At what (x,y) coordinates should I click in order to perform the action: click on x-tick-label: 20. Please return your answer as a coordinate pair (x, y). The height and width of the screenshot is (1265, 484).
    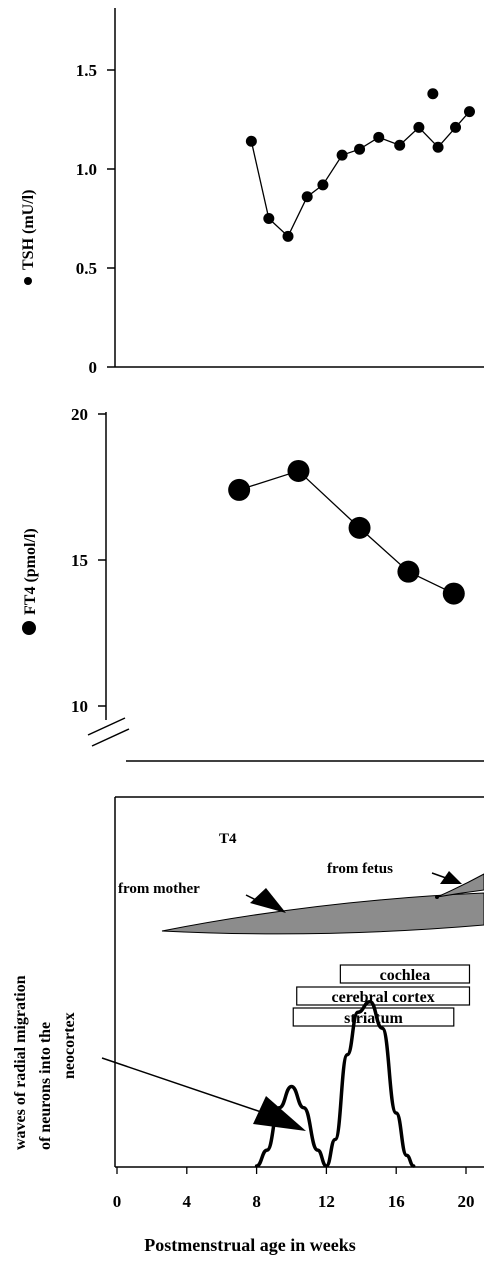
    Looking at the image, I should click on (466, 1201).